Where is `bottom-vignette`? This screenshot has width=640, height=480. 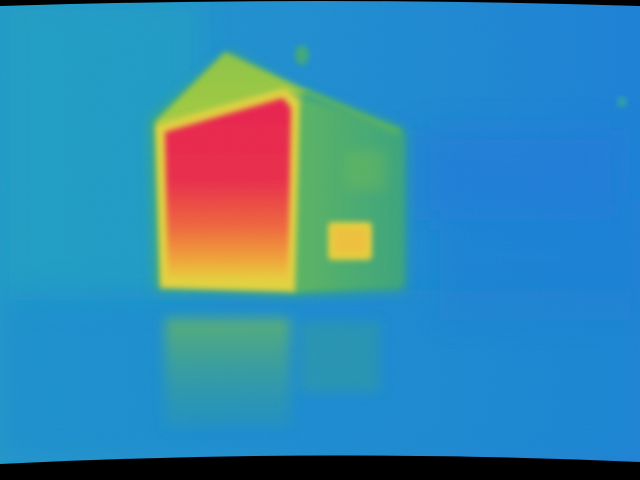 bottom-vignette is located at coordinates (320, 467).